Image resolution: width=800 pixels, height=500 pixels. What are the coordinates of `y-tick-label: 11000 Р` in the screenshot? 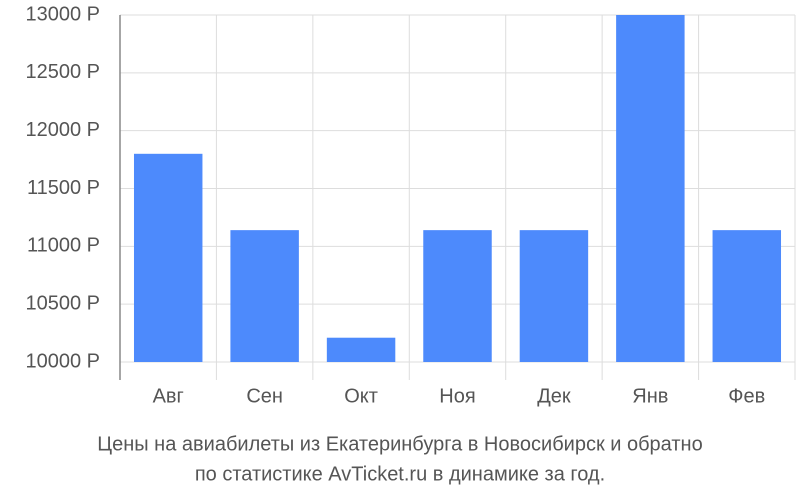 It's located at (63, 246).